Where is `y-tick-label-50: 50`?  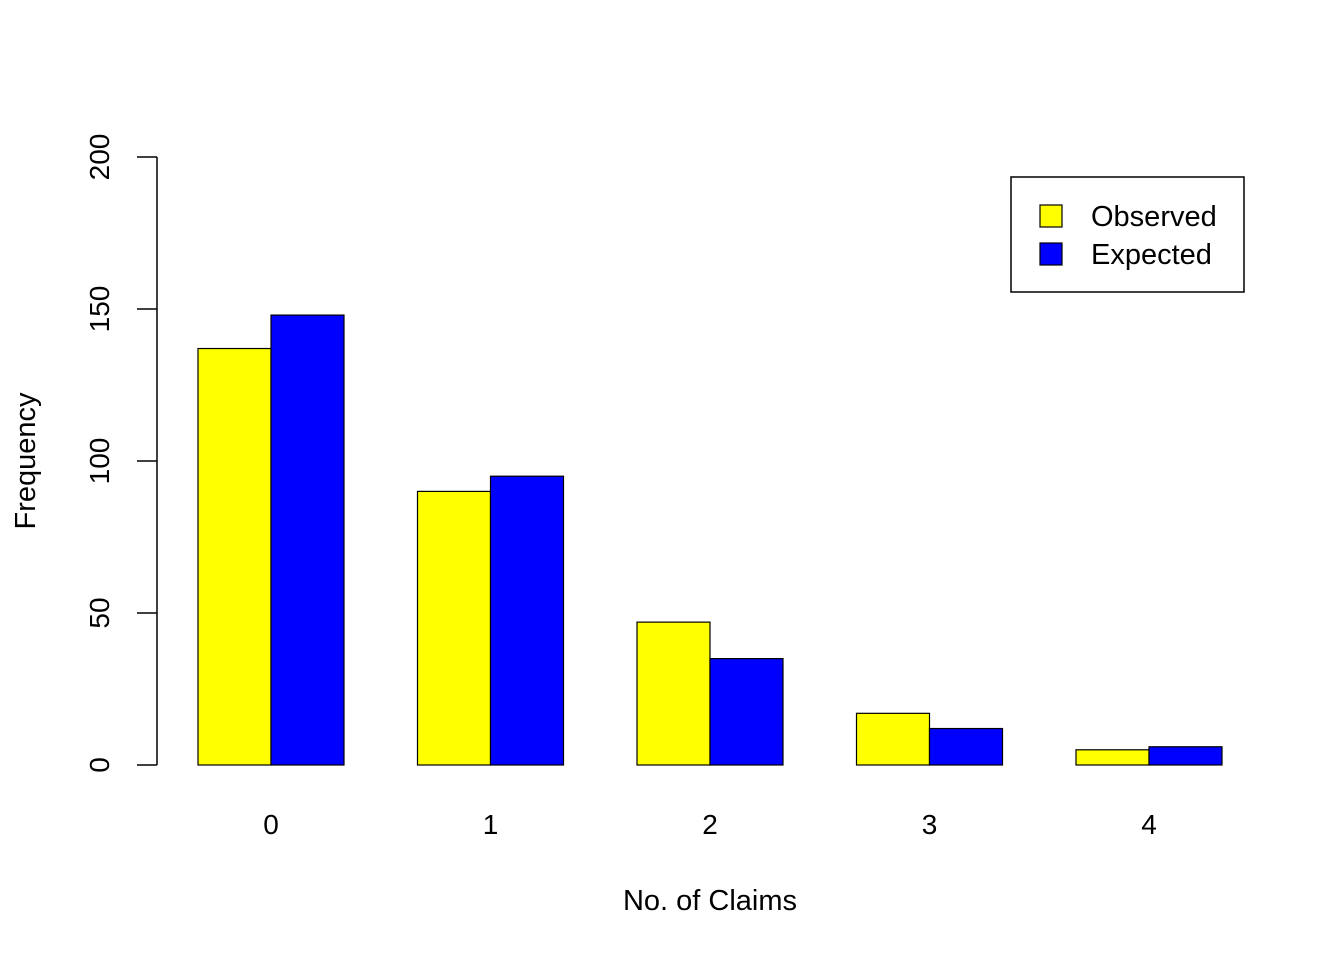
y-tick-label-50: 50 is located at coordinates (99, 612).